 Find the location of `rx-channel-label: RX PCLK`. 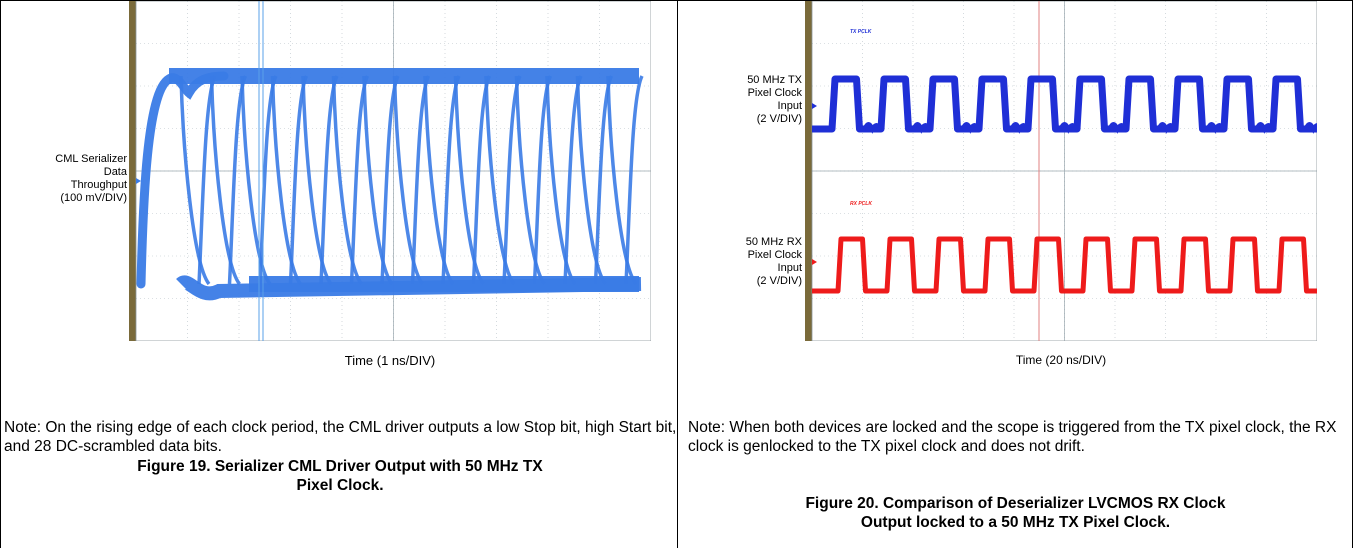

rx-channel-label: RX PCLK is located at coordinates (861, 204).